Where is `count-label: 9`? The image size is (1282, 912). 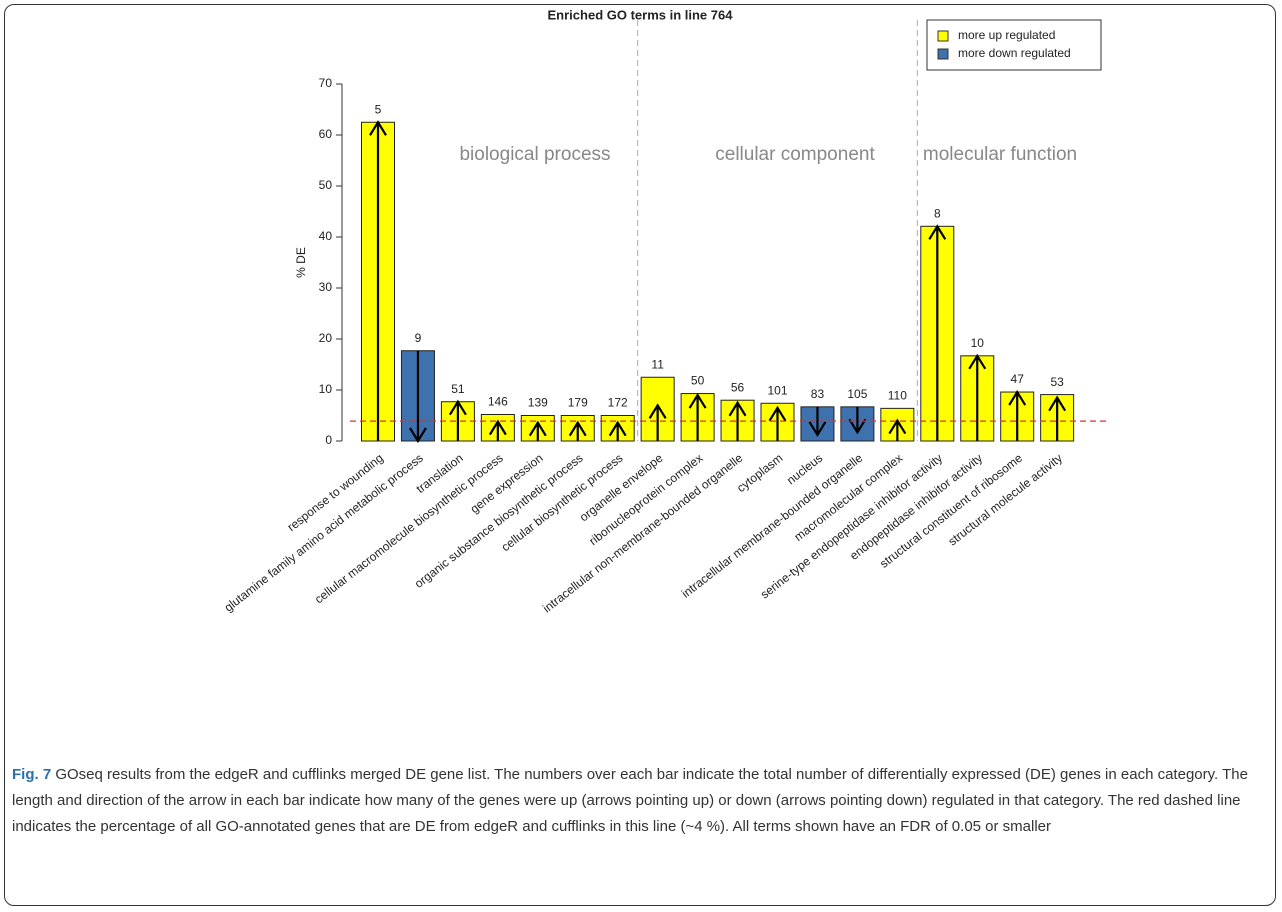 count-label: 9 is located at coordinates (418, 338).